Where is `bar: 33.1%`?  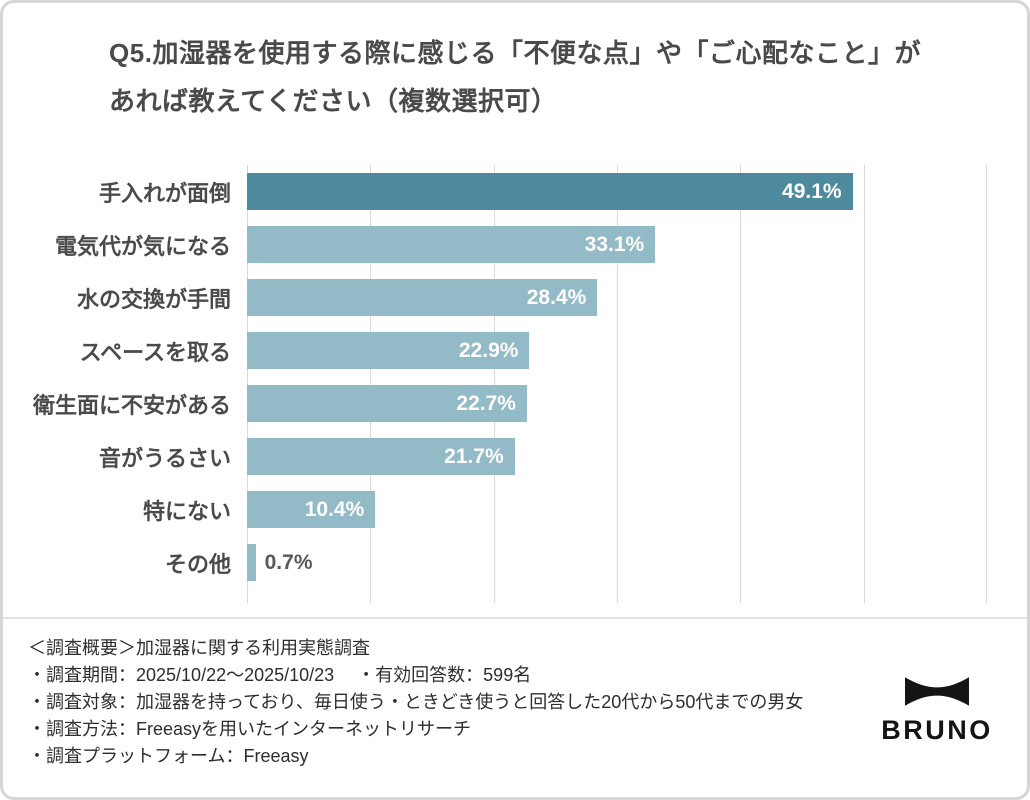 bar: 33.1% is located at coordinates (451, 244).